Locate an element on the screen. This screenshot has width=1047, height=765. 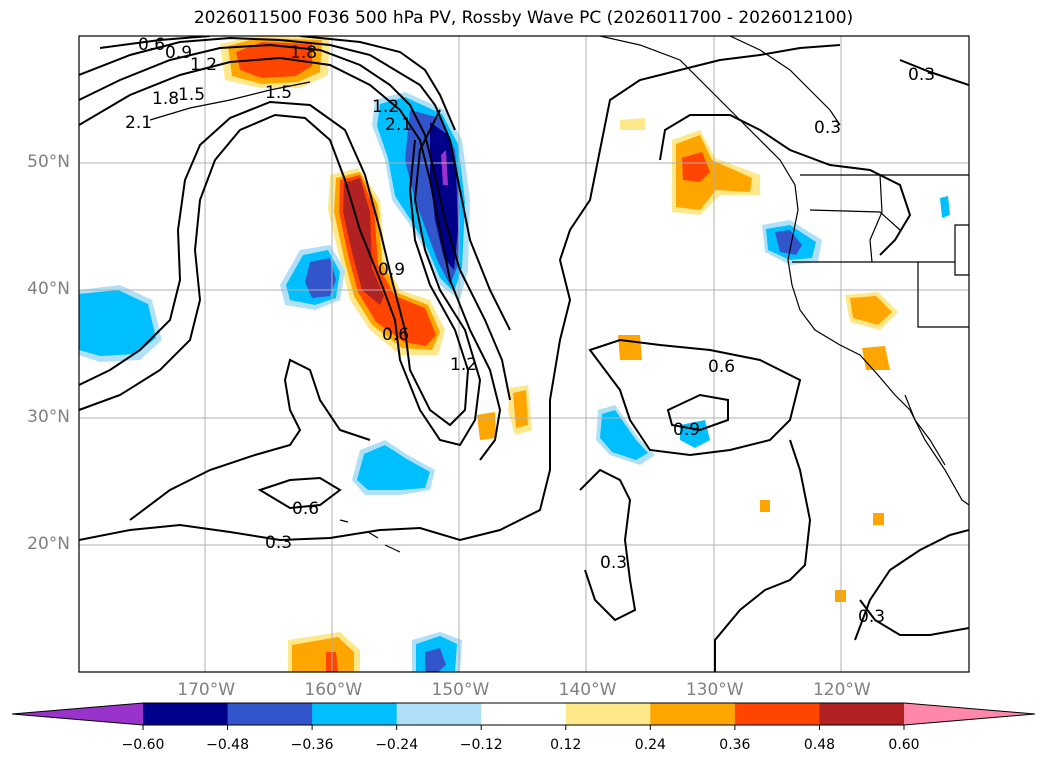
colorbar-tick-label: −0.48 is located at coordinates (227, 745).